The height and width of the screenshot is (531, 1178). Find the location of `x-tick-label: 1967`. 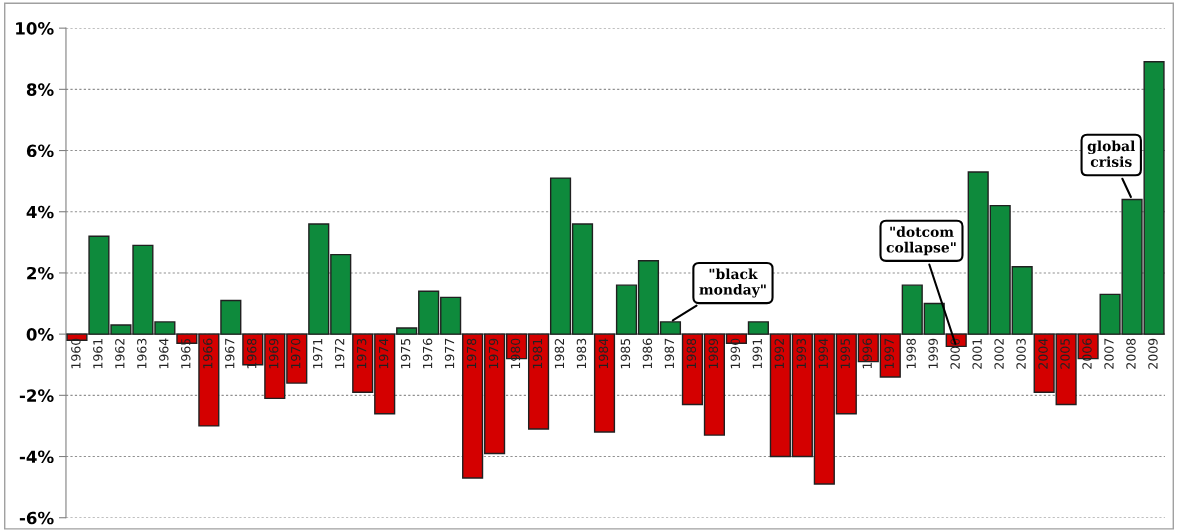

x-tick-label: 1967 is located at coordinates (230, 353).